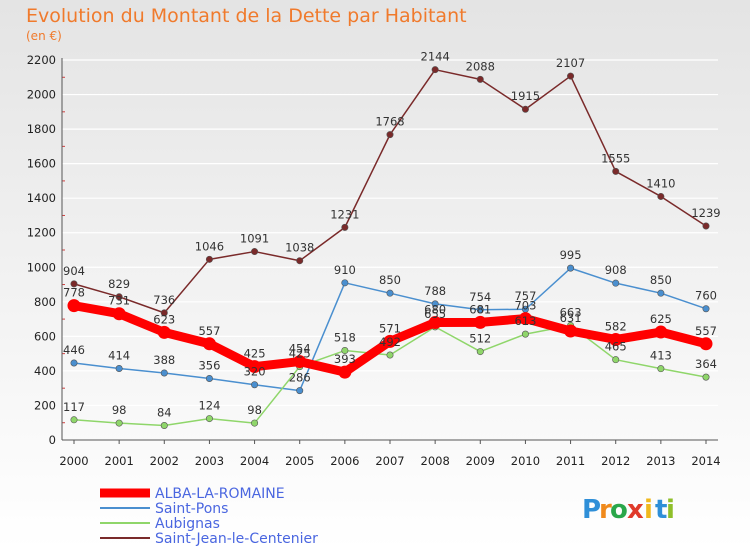 The image size is (750, 550). Describe the element at coordinates (605, 510) in the screenshot. I see `brand-letter: r` at that location.